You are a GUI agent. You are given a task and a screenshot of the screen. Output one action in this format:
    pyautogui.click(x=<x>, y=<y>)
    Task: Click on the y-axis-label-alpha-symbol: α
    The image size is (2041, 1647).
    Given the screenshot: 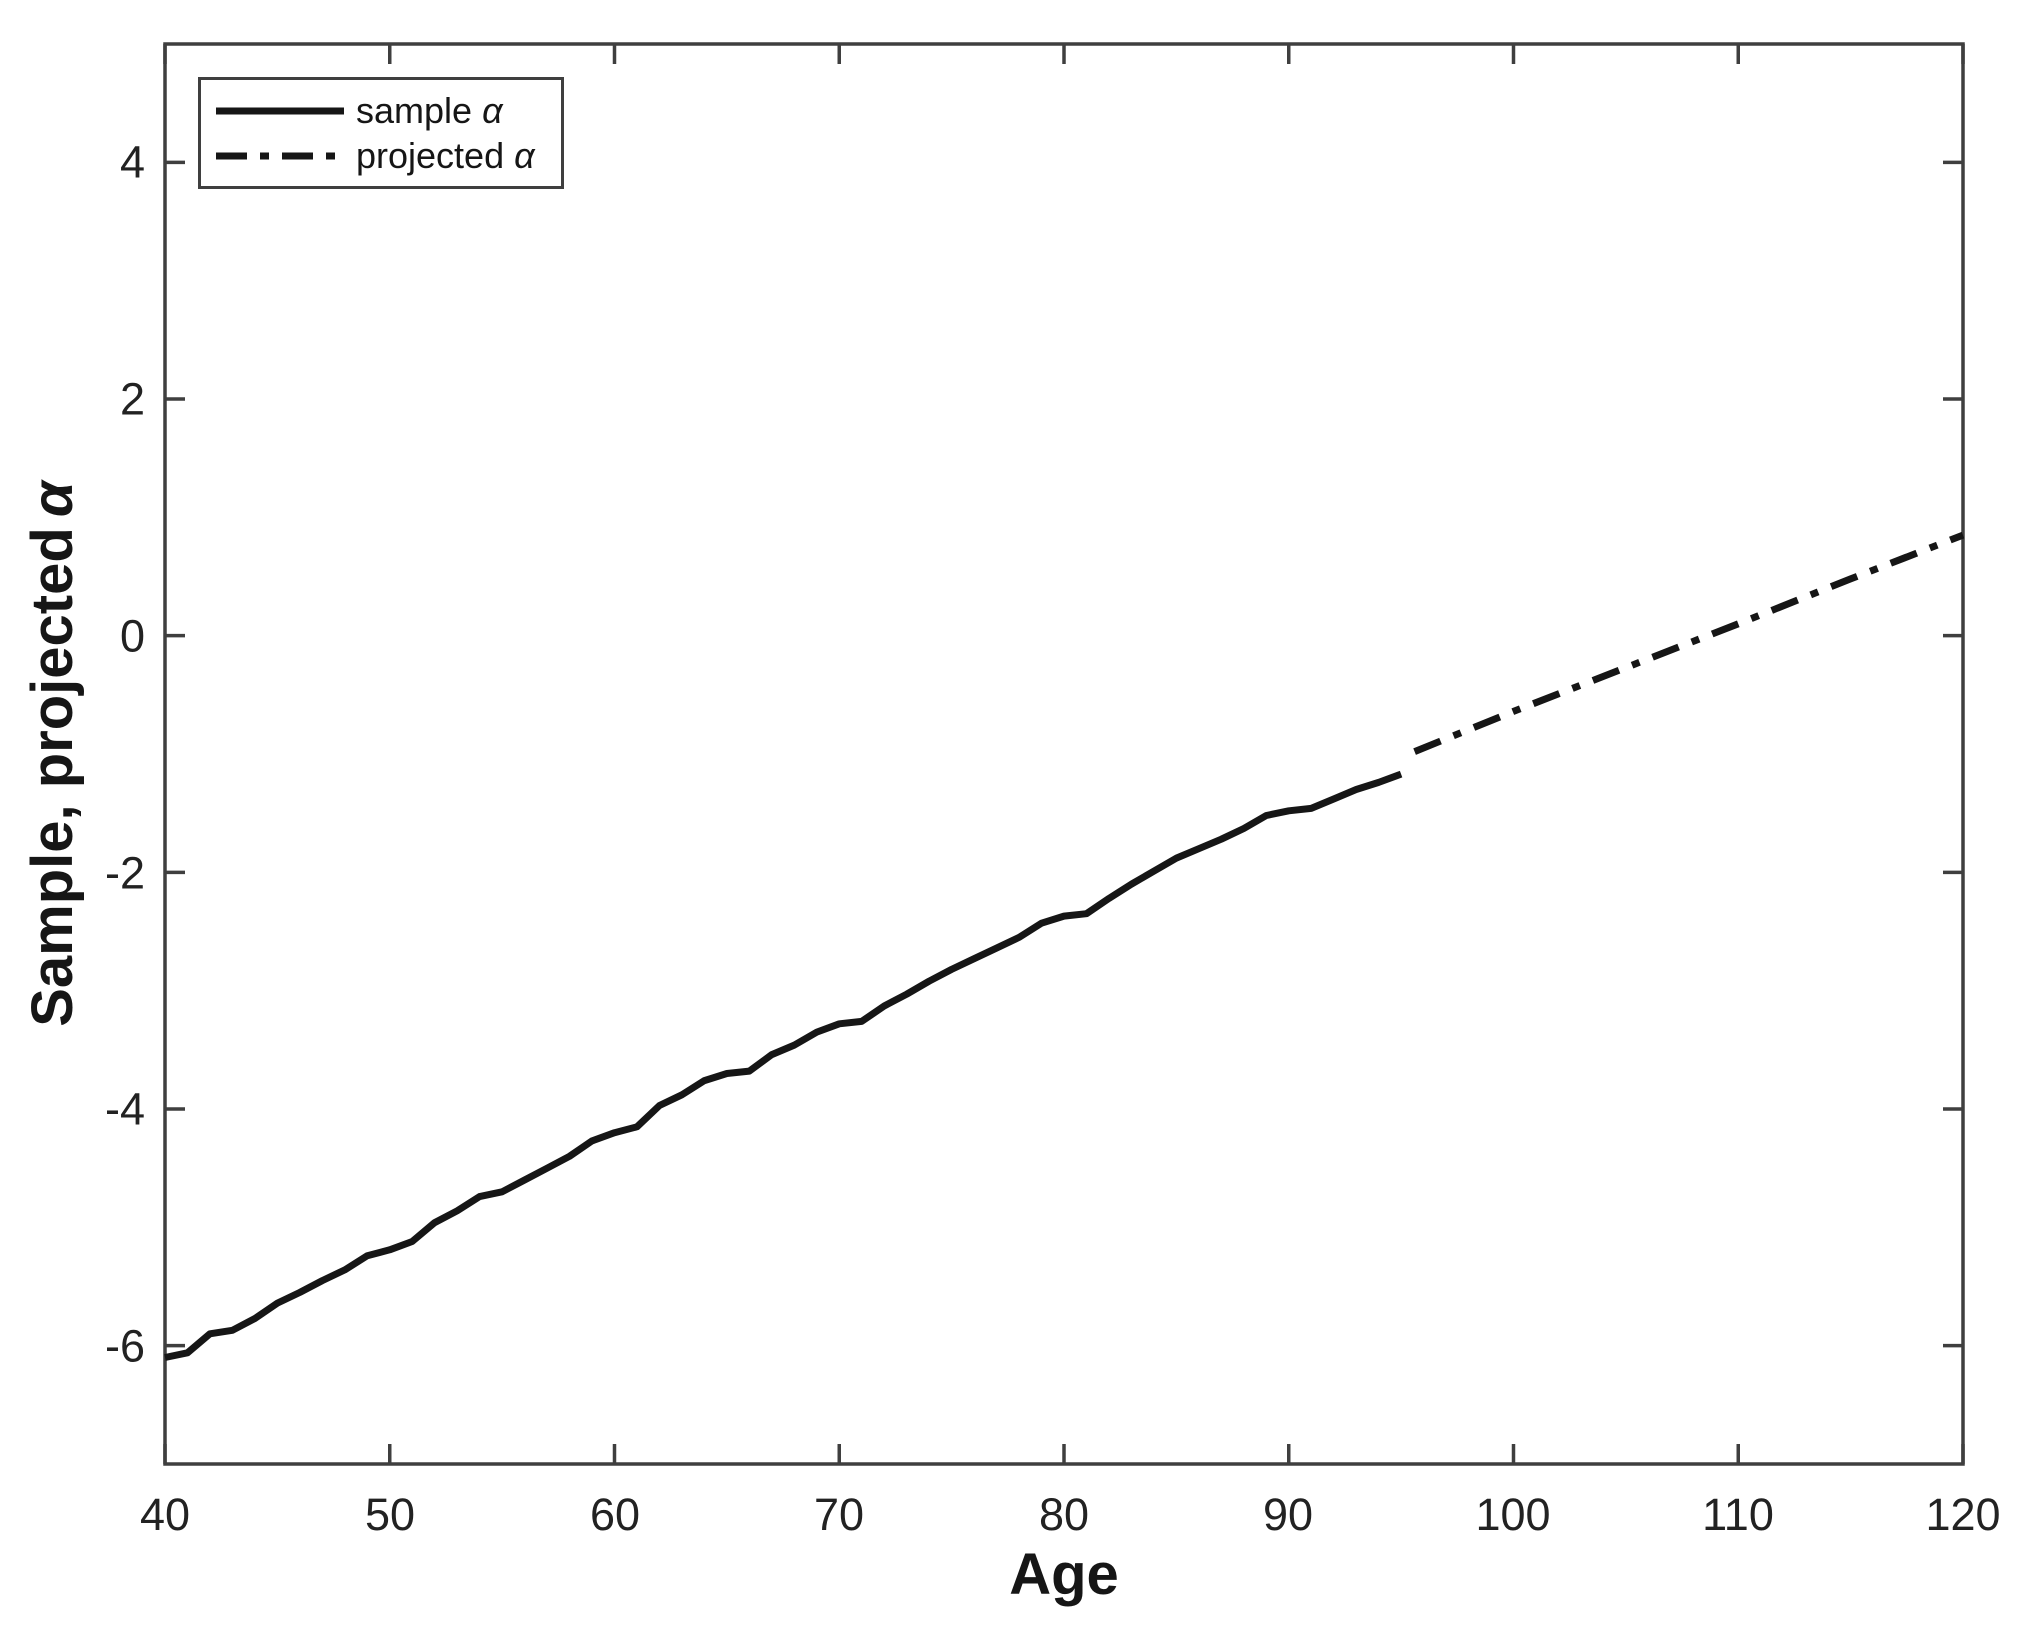 What is the action you would take?
    pyautogui.click(x=52, y=499)
    